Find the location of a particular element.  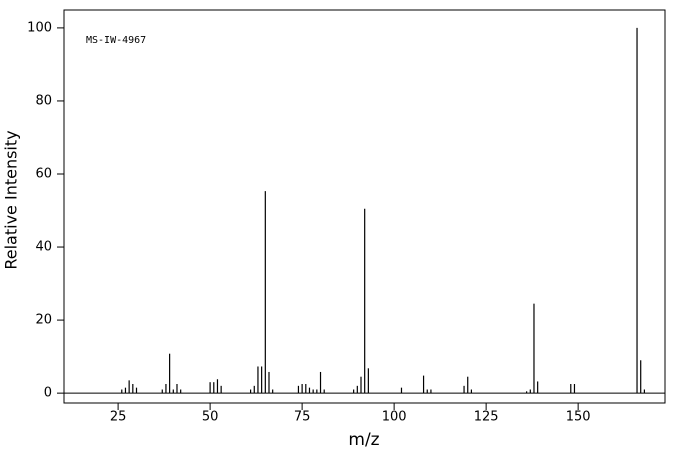

annotation: MS-IW-4967 is located at coordinates (116, 40).